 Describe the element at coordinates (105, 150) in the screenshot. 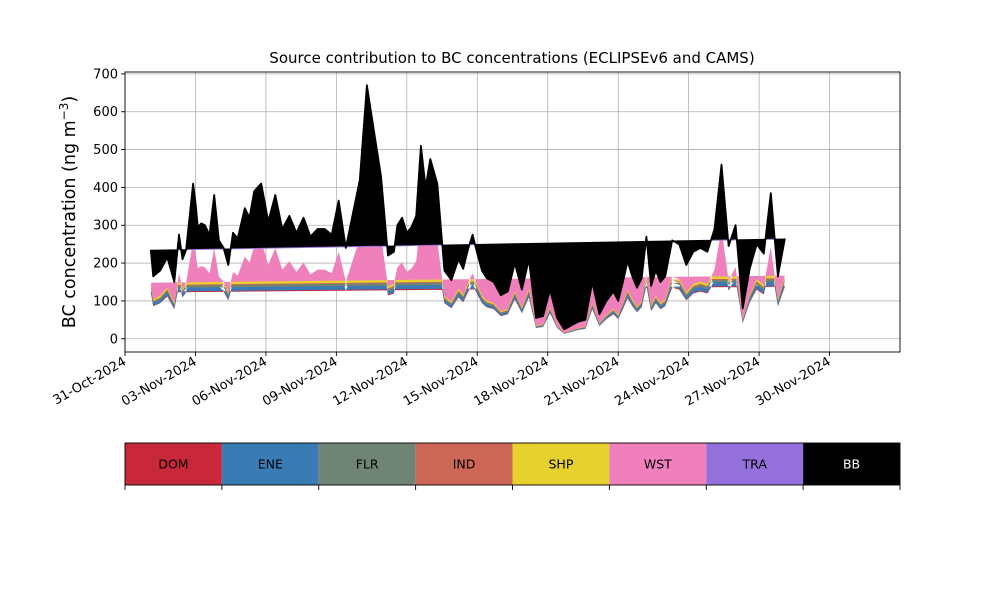

I see `y-tick-label: 500` at that location.